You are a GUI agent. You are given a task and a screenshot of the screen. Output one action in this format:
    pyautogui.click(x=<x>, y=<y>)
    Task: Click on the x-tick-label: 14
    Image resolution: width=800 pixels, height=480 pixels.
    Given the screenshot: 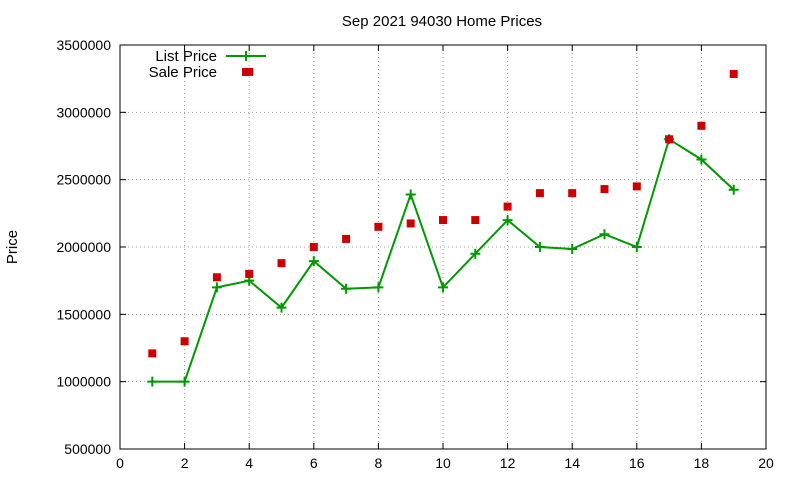 What is the action you would take?
    pyautogui.click(x=572, y=463)
    